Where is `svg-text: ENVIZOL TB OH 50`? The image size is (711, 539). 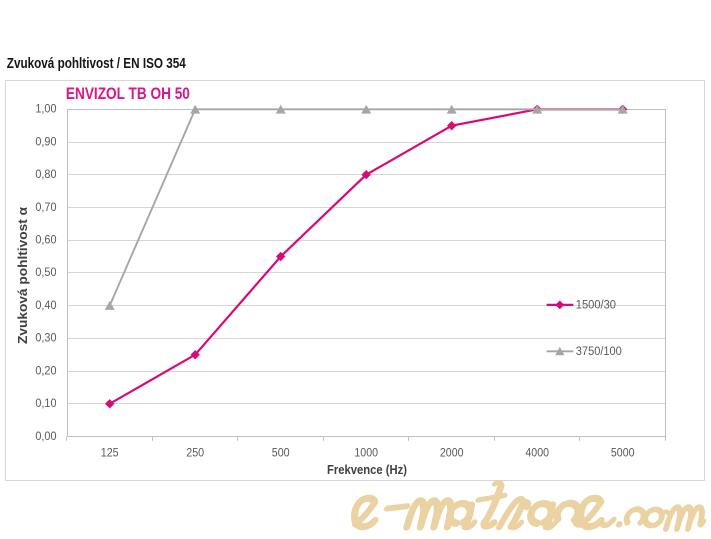
svg-text: ENVIZOL TB OH 50 is located at coordinates (128, 94).